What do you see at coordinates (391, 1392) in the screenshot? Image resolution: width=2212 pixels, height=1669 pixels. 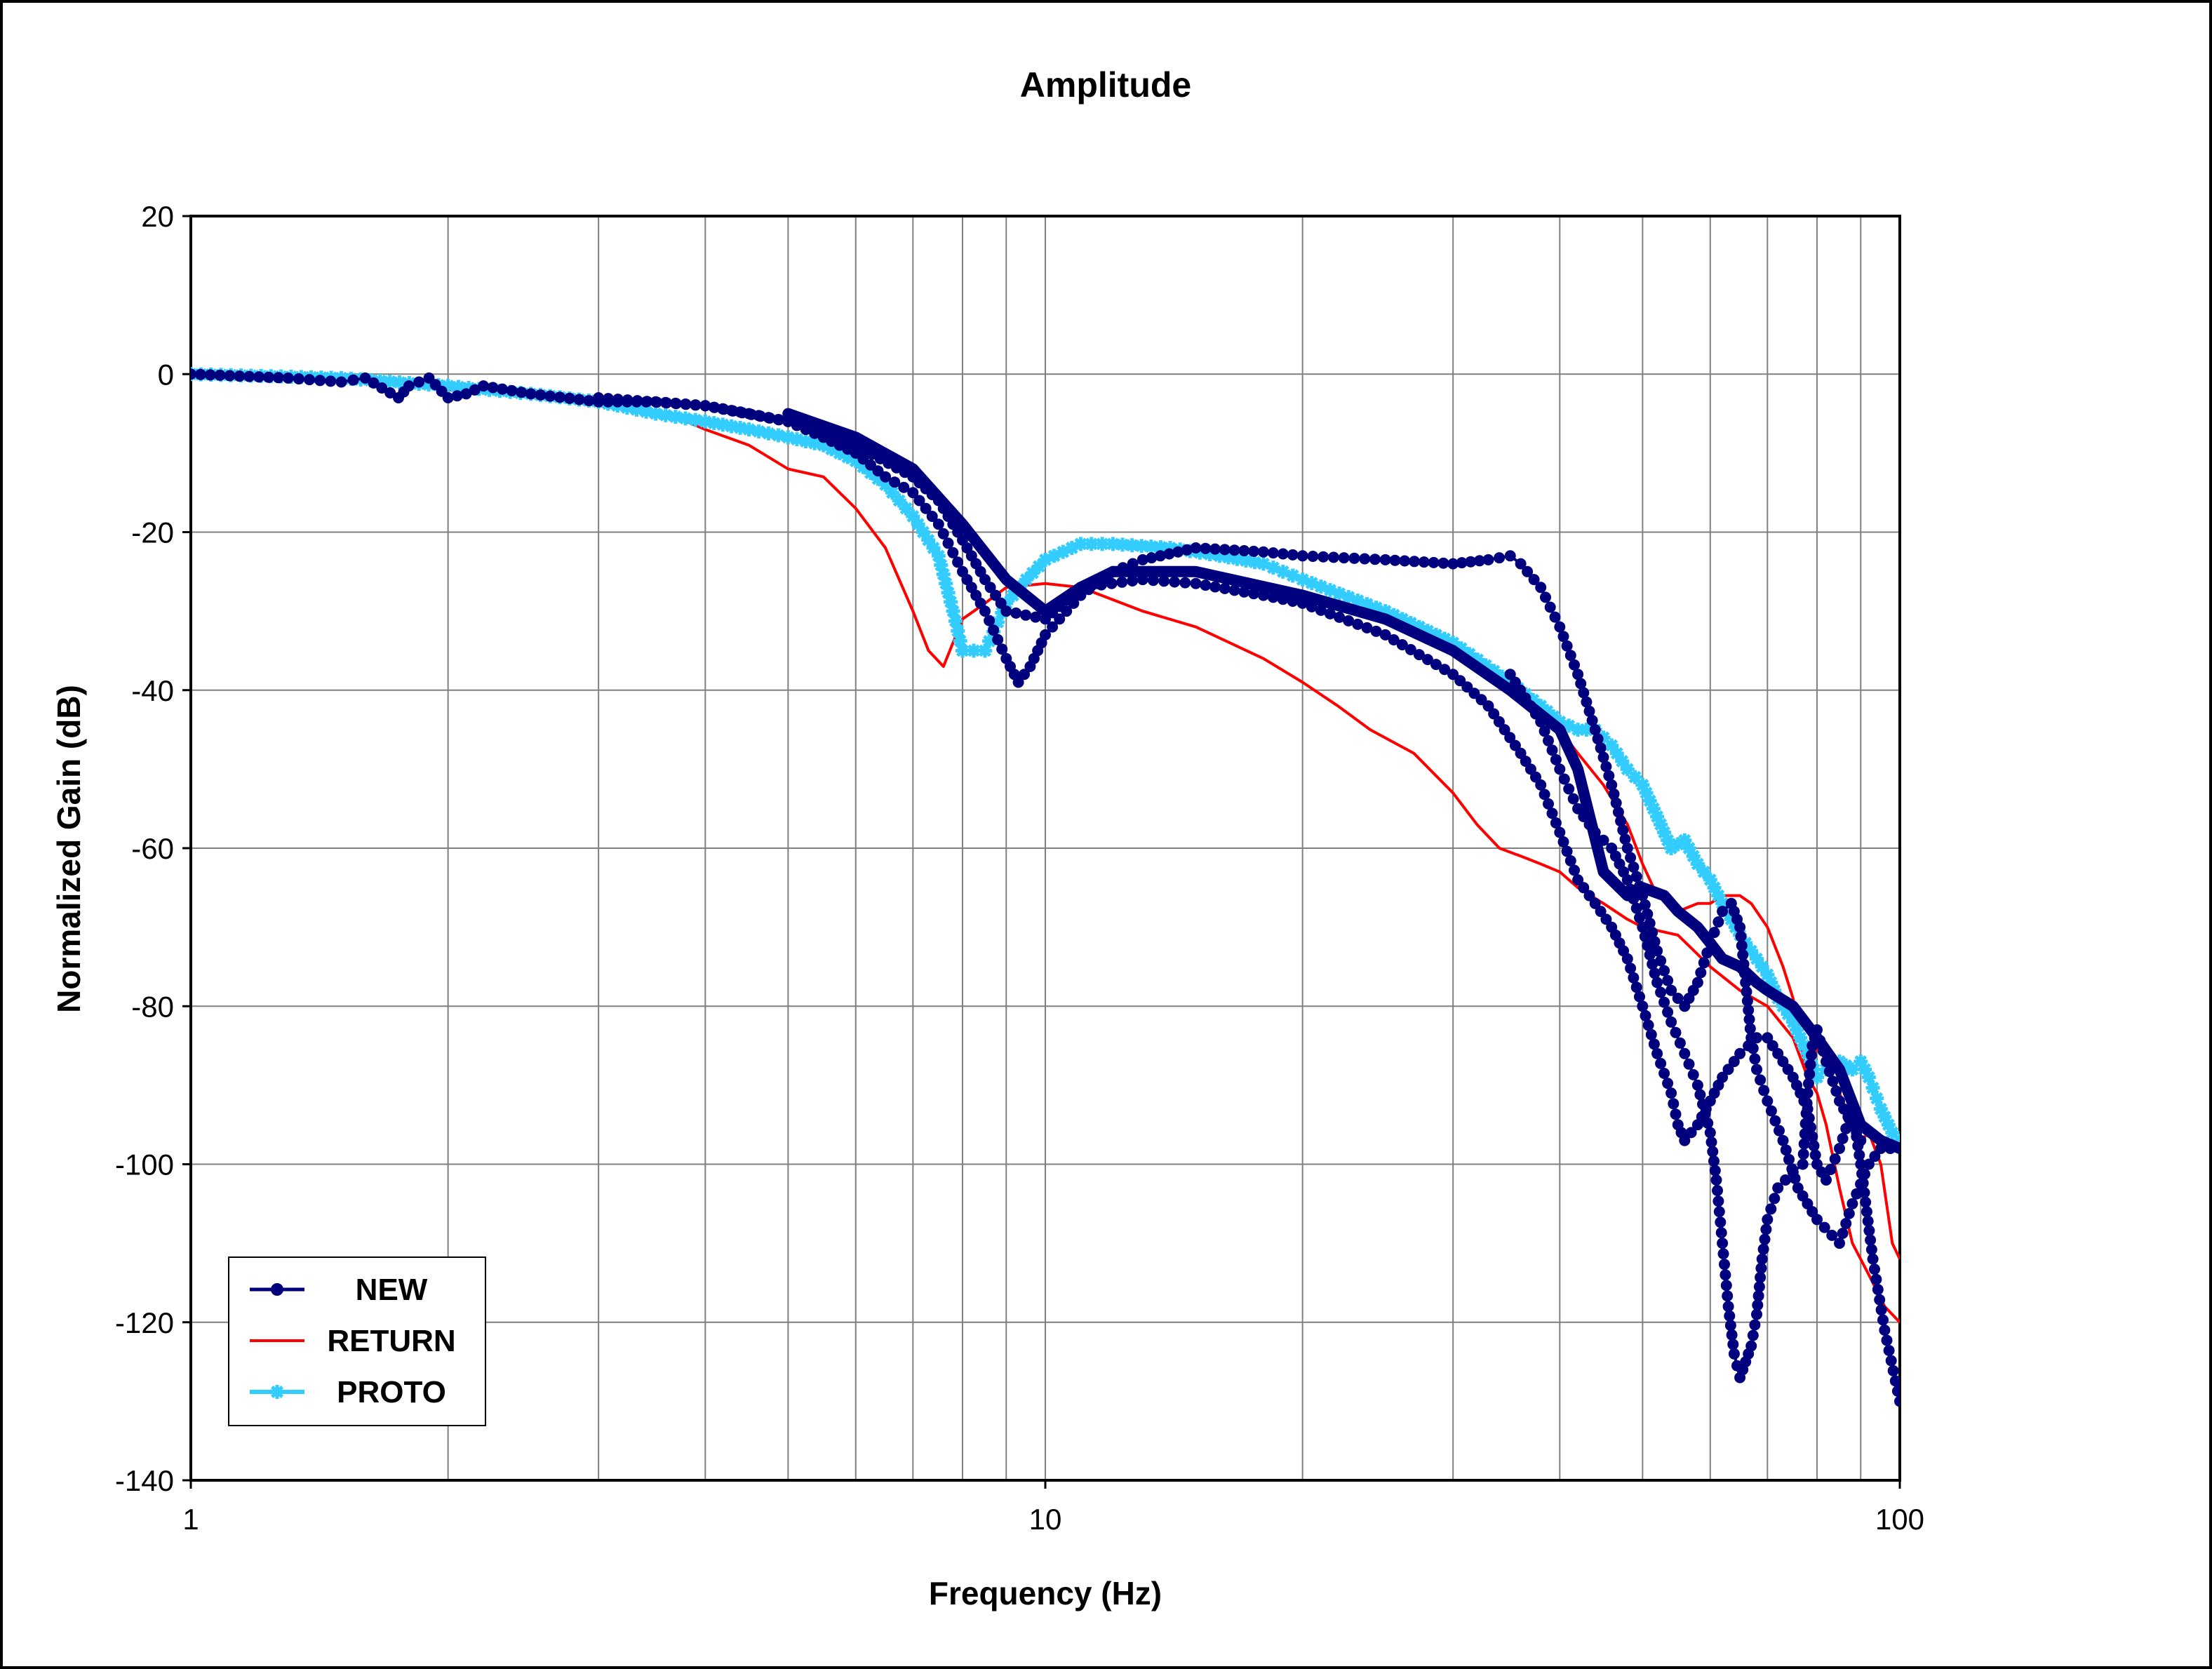 I see `legend-label-proto: PROTO` at bounding box center [391, 1392].